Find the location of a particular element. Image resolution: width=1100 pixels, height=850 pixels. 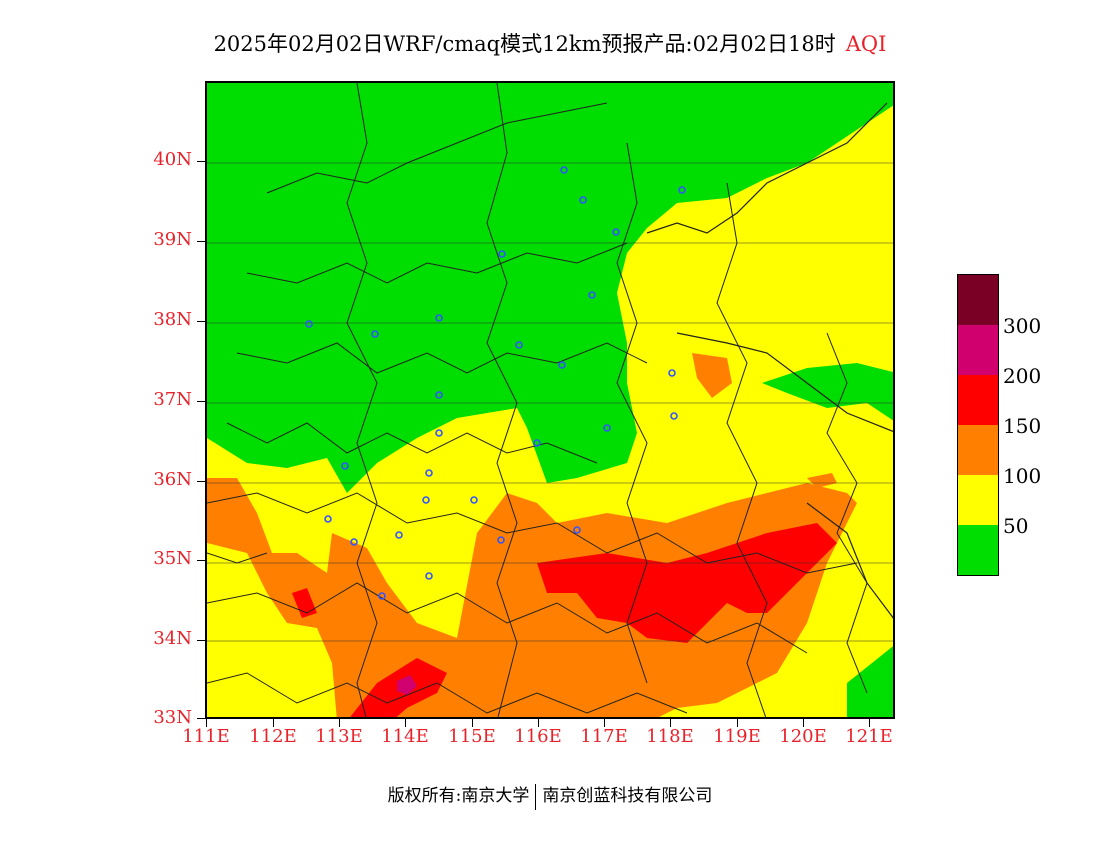

lon-label-116e: 116E is located at coordinates (538, 736).